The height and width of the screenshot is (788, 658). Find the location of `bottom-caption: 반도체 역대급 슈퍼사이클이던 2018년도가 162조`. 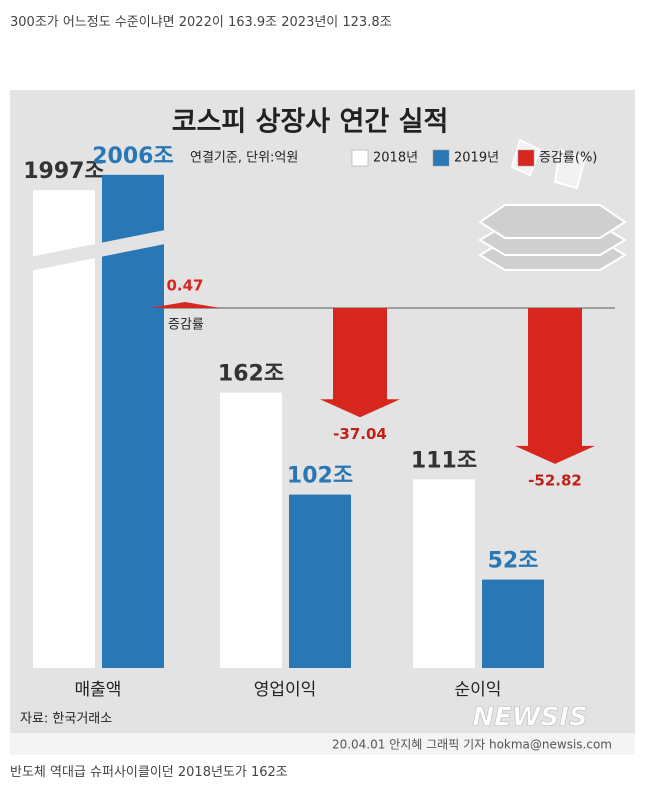

bottom-caption: 반도체 역대급 슈퍼사이클이던 2018년도가 162조 is located at coordinates (149, 772).